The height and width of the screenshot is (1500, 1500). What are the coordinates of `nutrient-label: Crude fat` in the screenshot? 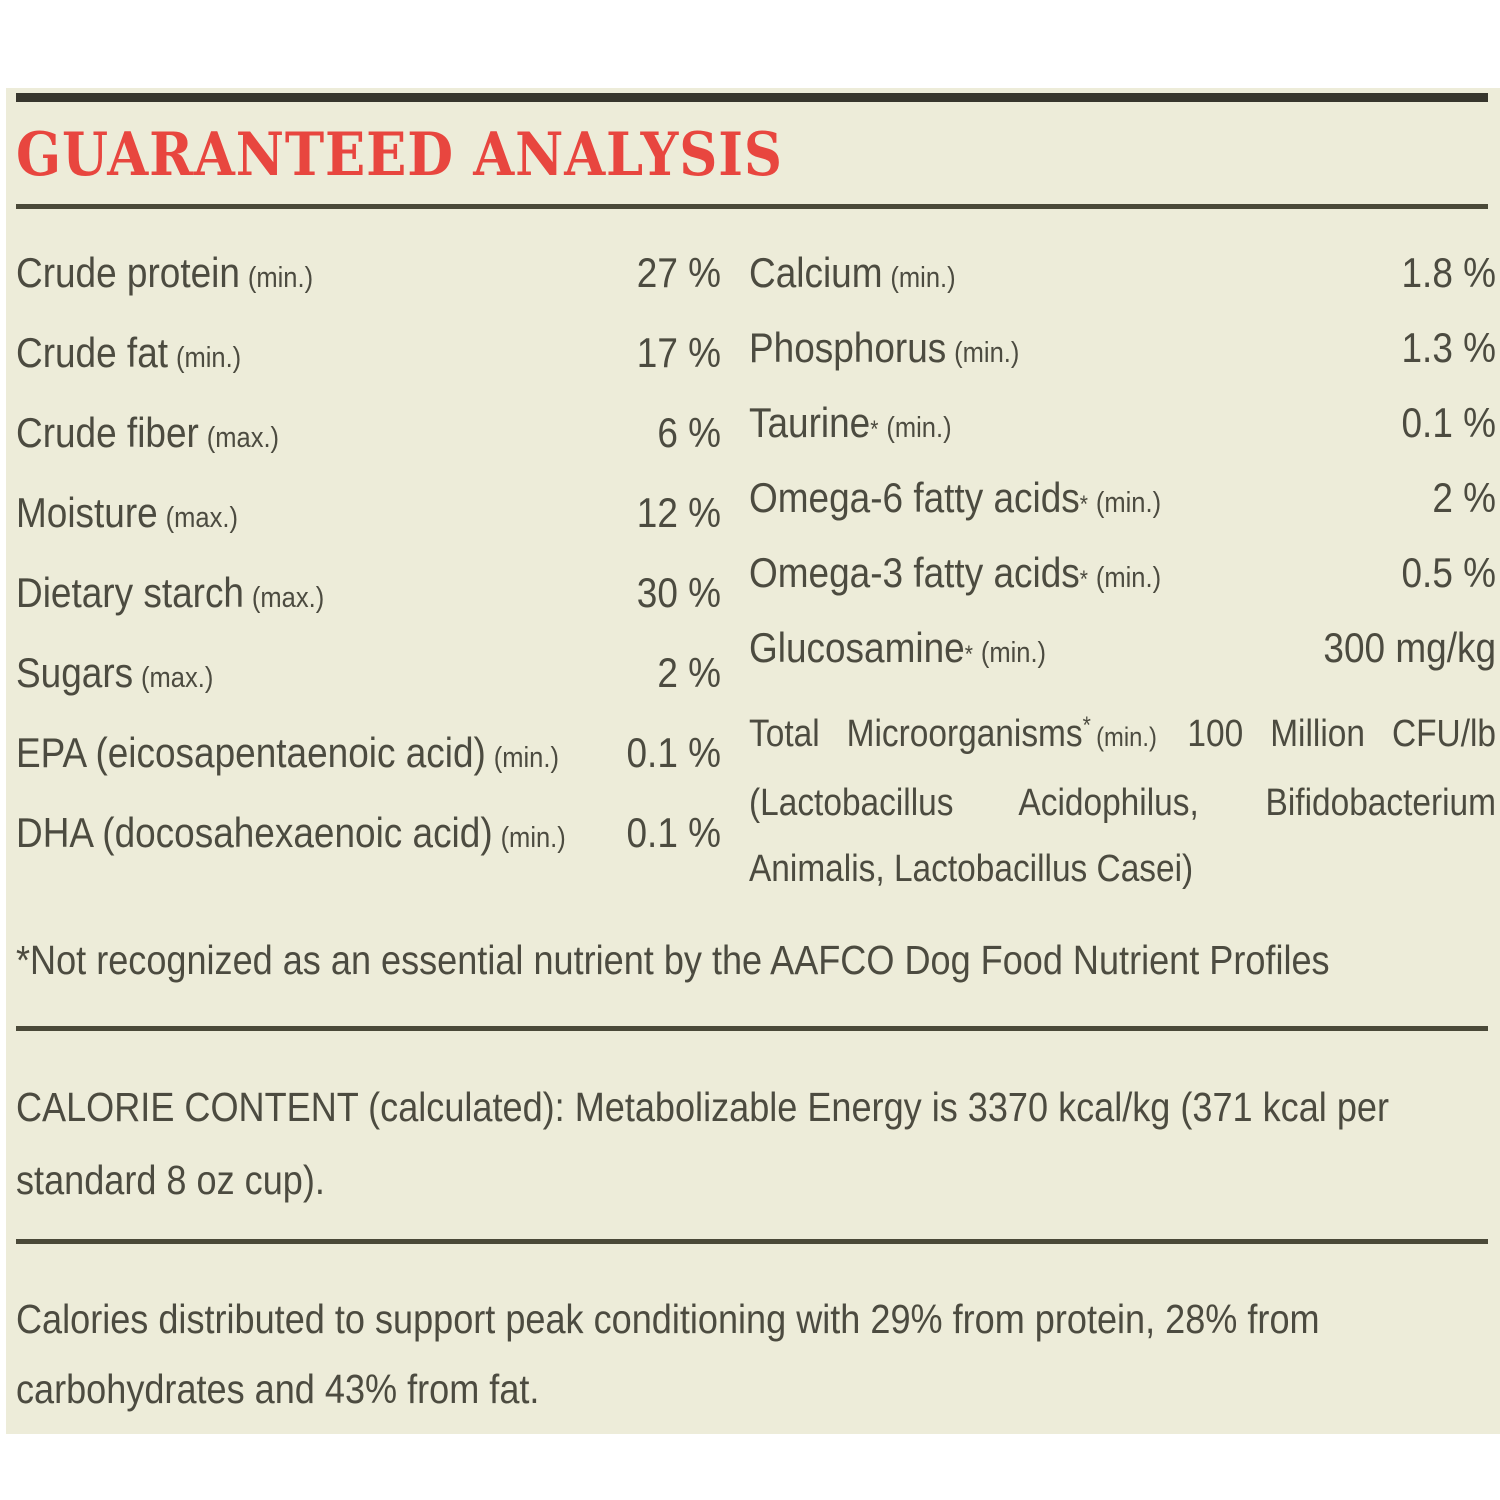 It's located at (92, 352).